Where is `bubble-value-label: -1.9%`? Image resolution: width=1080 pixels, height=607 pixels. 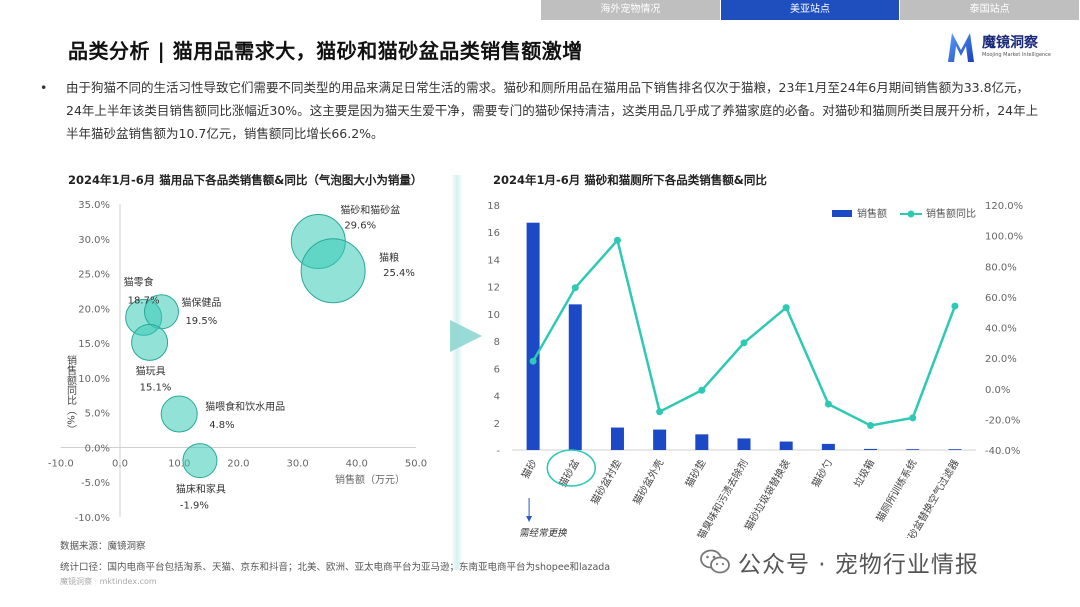
bubble-value-label: -1.9% is located at coordinates (194, 506).